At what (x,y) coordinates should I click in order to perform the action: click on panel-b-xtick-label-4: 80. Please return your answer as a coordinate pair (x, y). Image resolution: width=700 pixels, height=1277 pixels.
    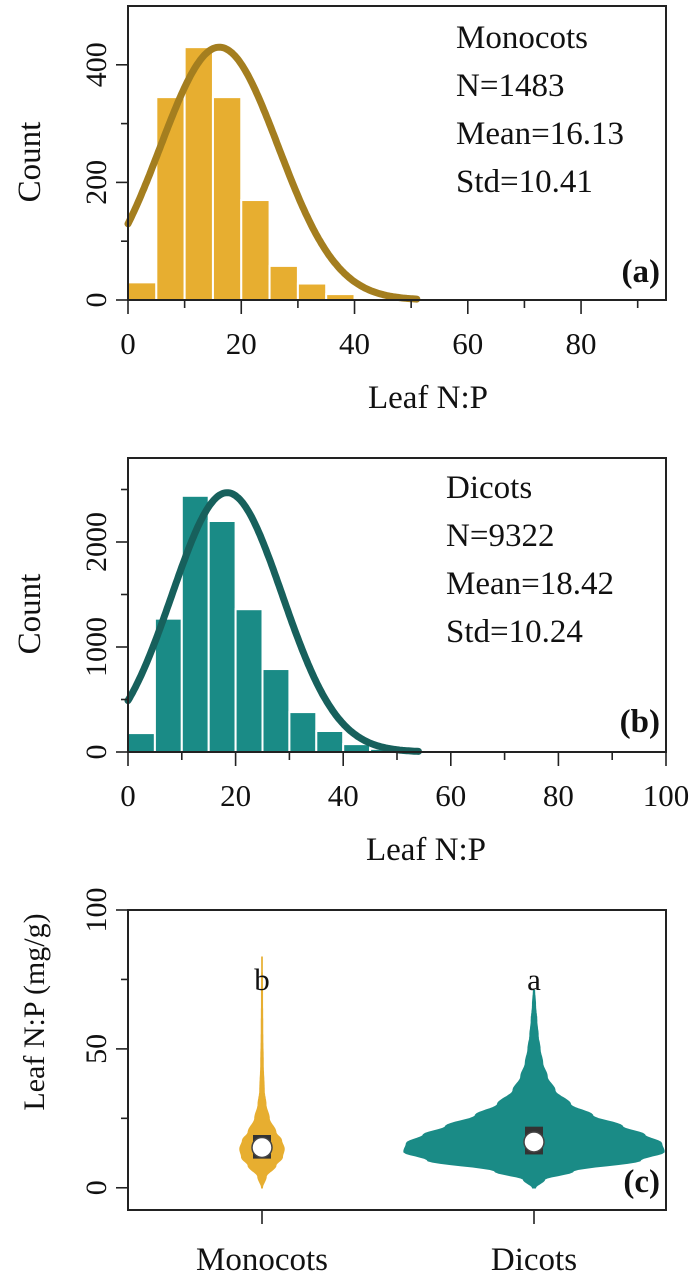
    Looking at the image, I should click on (558, 795).